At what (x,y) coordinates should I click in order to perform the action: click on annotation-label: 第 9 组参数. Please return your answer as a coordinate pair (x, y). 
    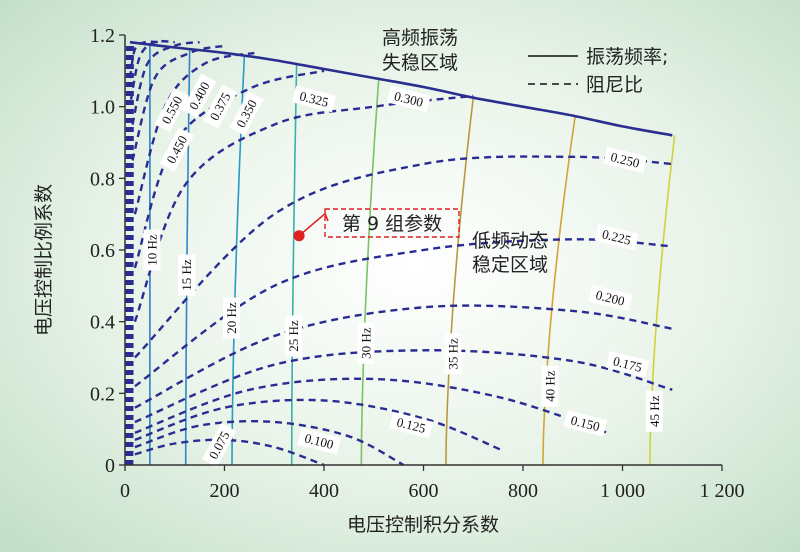
    Looking at the image, I should click on (392, 224).